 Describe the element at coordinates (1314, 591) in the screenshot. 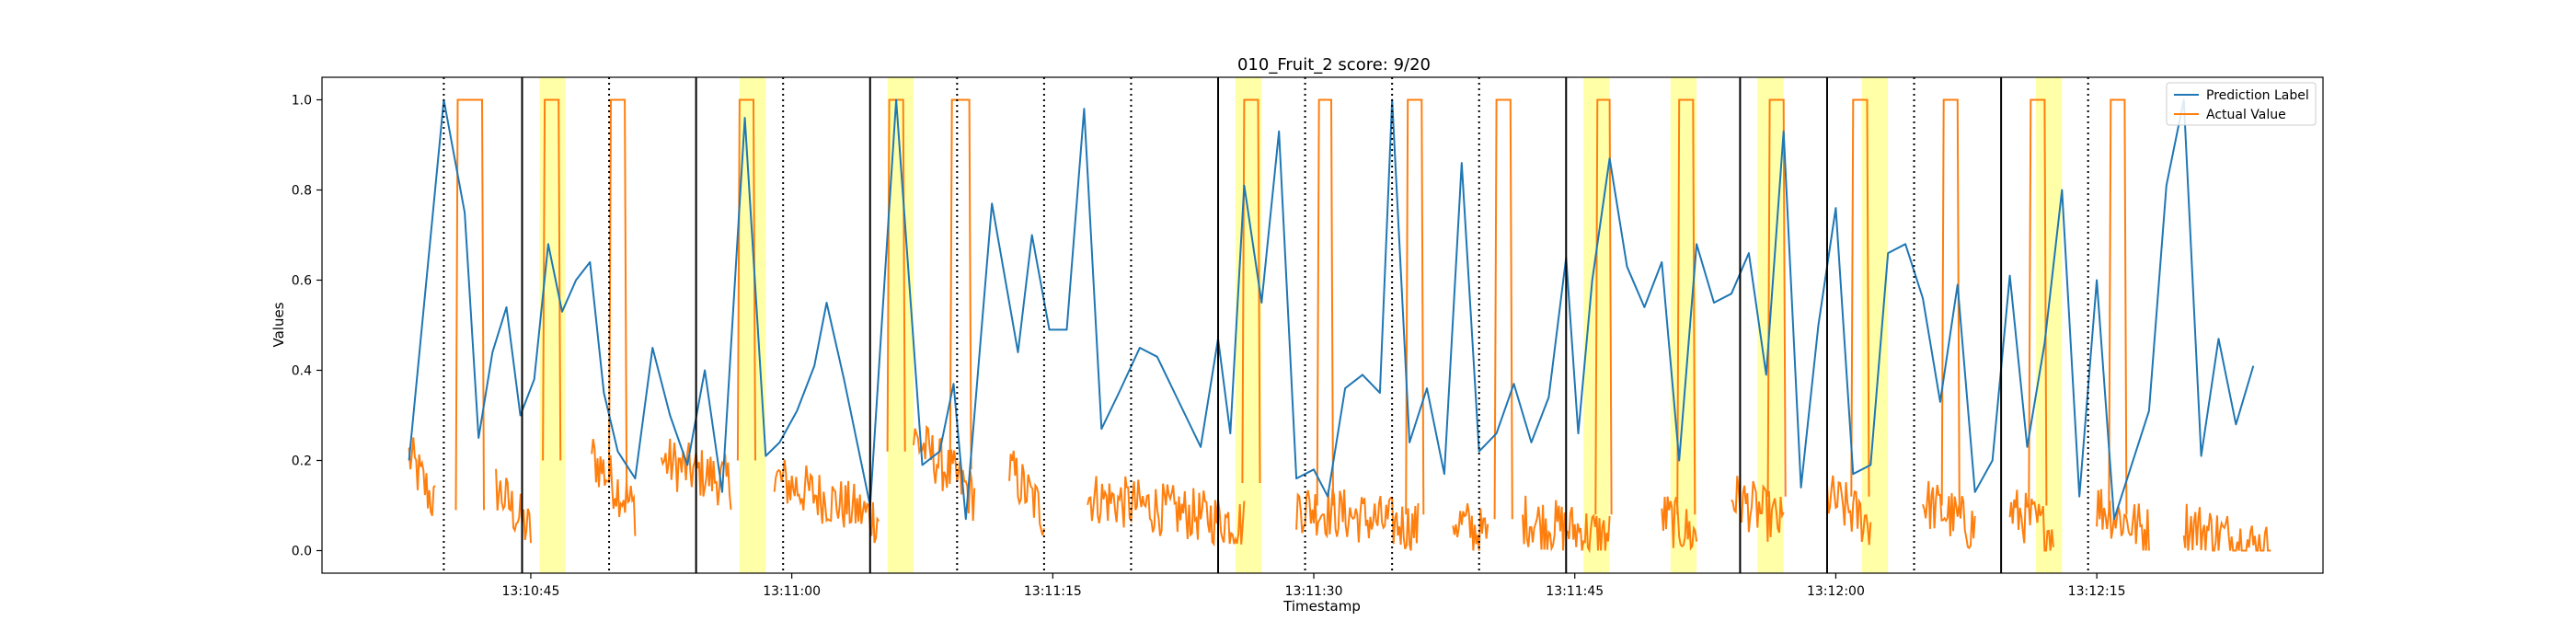

I see `x-tick-label-4: 13:11:30` at that location.